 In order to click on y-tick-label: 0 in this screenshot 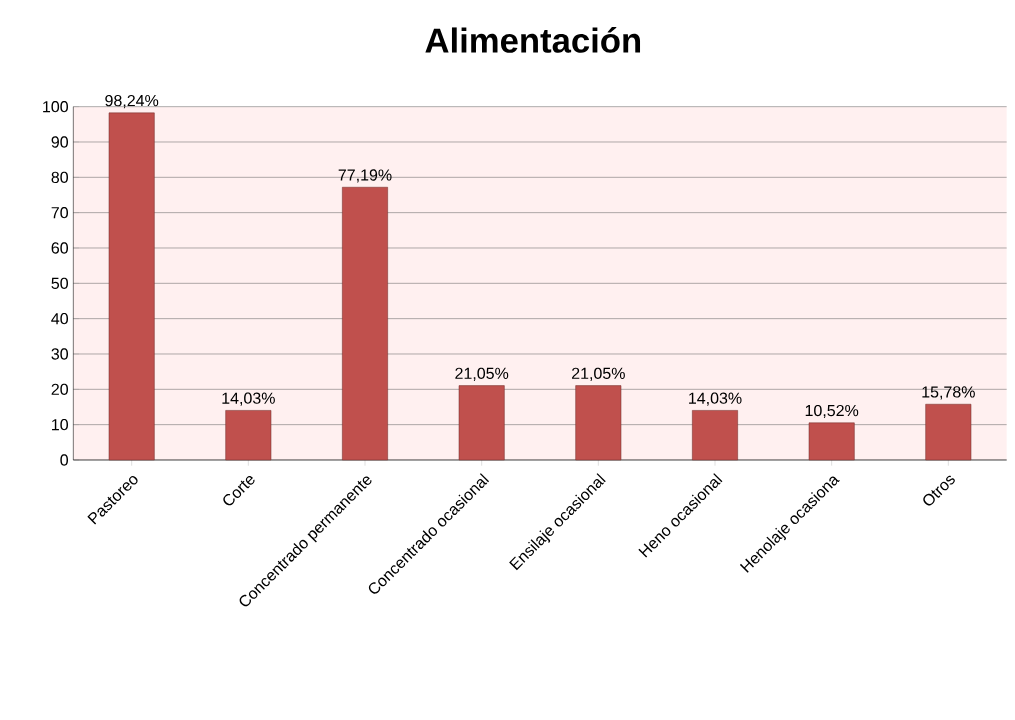, I will do `click(64, 460)`.